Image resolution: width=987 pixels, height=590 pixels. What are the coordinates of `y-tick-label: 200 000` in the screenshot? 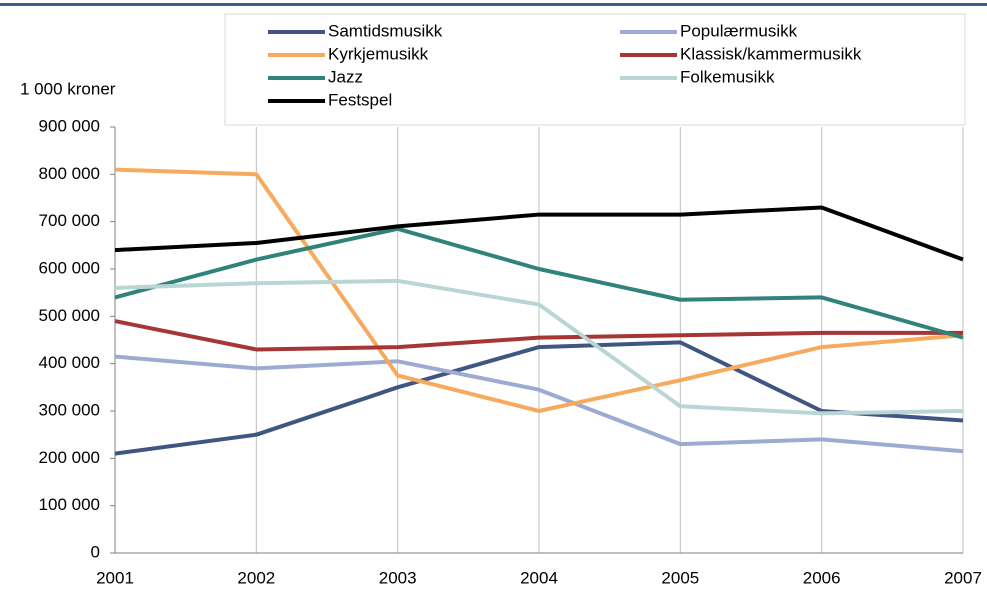 It's located at (69, 457).